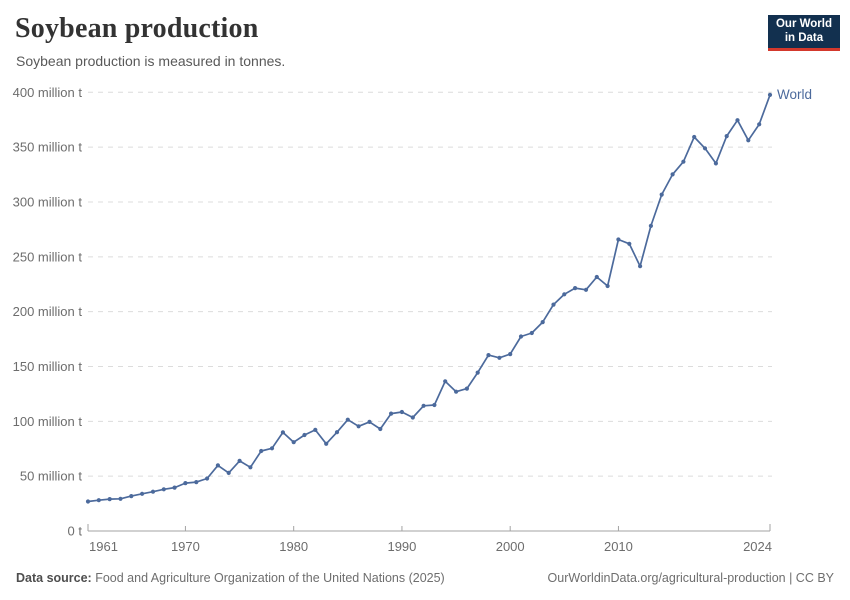 The width and height of the screenshot is (850, 600). I want to click on data-point-1962, so click(98, 500).